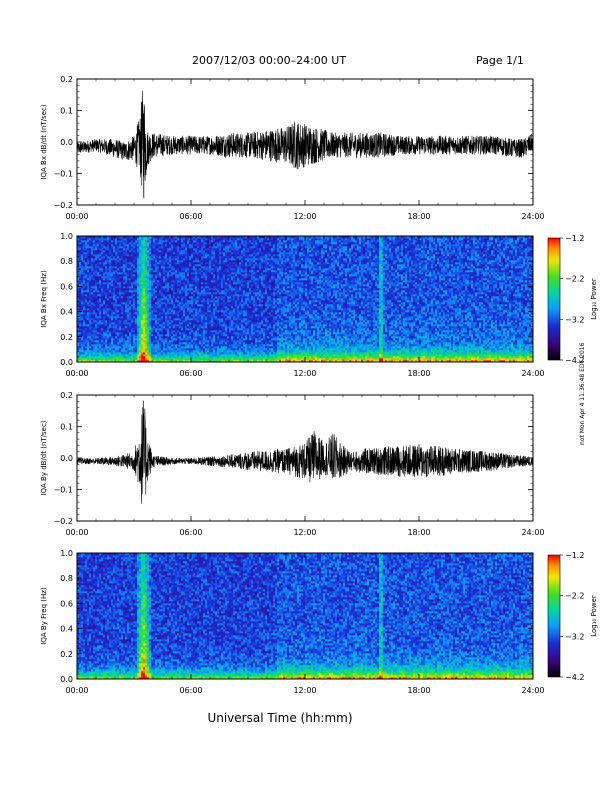  What do you see at coordinates (44, 616) in the screenshot?
I see `y-axis-label: IQA By Freq (Hz)` at bounding box center [44, 616].